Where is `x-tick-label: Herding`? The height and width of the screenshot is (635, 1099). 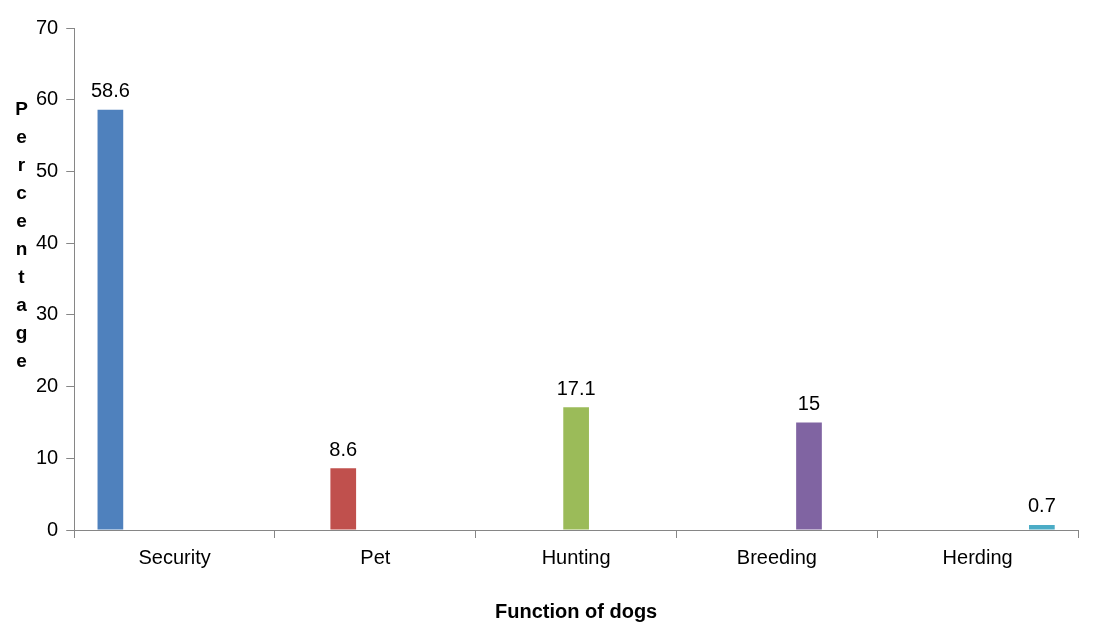
x-tick-label: Herding is located at coordinates (977, 556).